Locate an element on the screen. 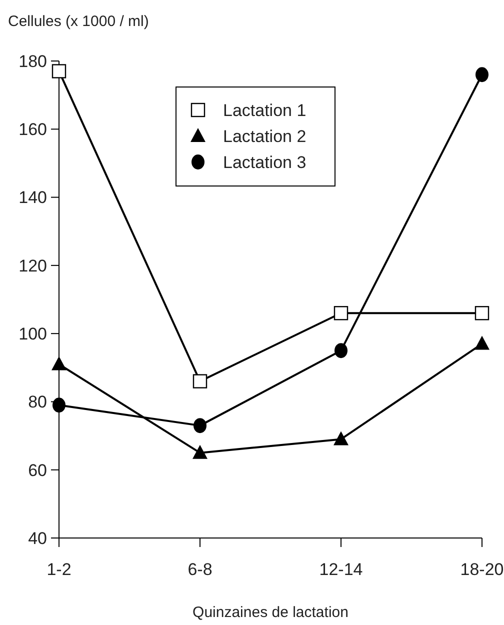 The width and height of the screenshot is (504, 625). legend-label: Lactation 1 is located at coordinates (264, 110).